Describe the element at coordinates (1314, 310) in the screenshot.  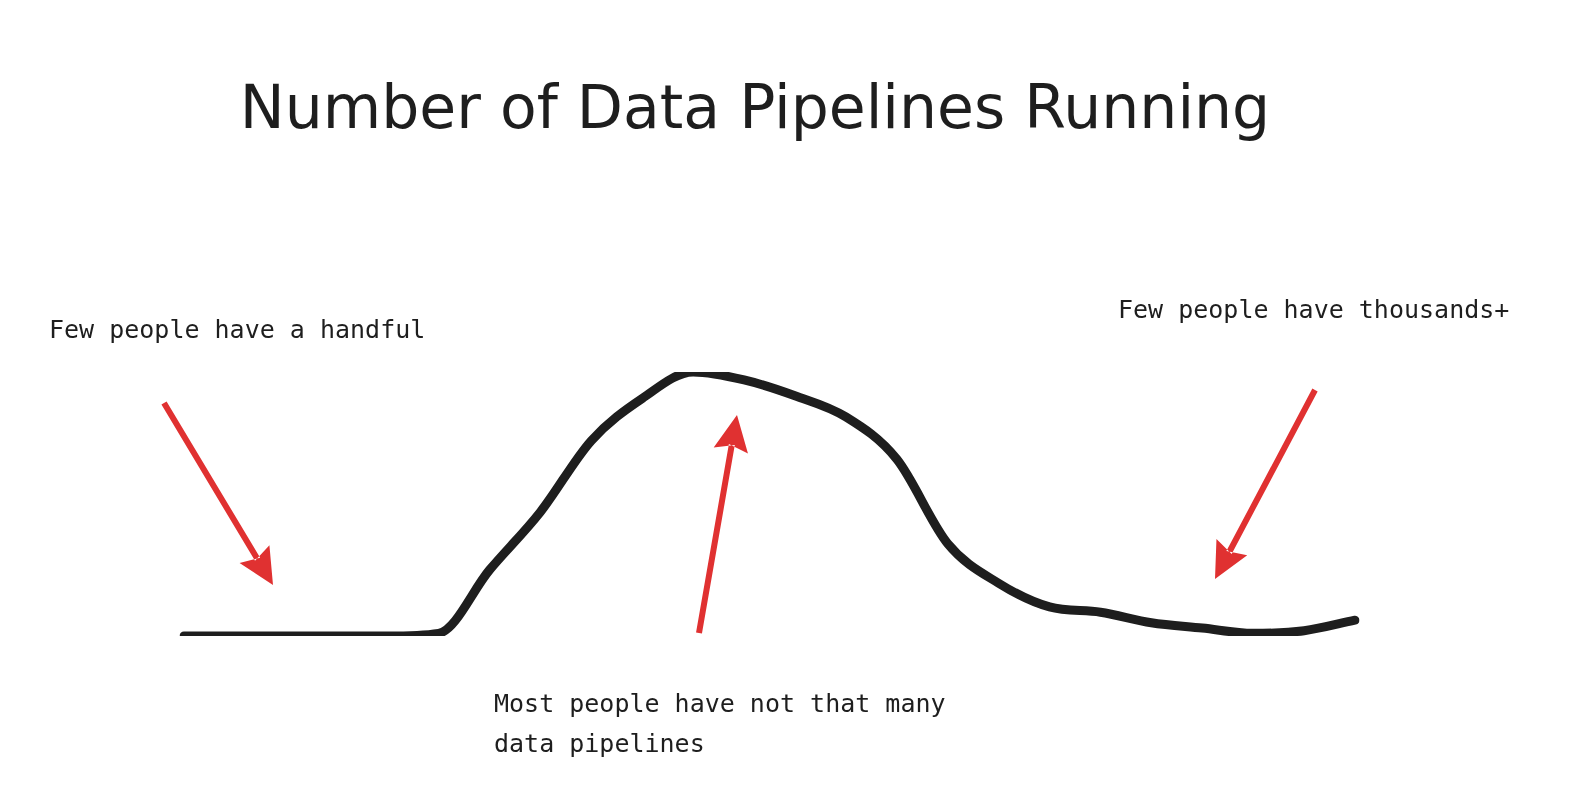
I see `text: Few people have thousands+` at that location.